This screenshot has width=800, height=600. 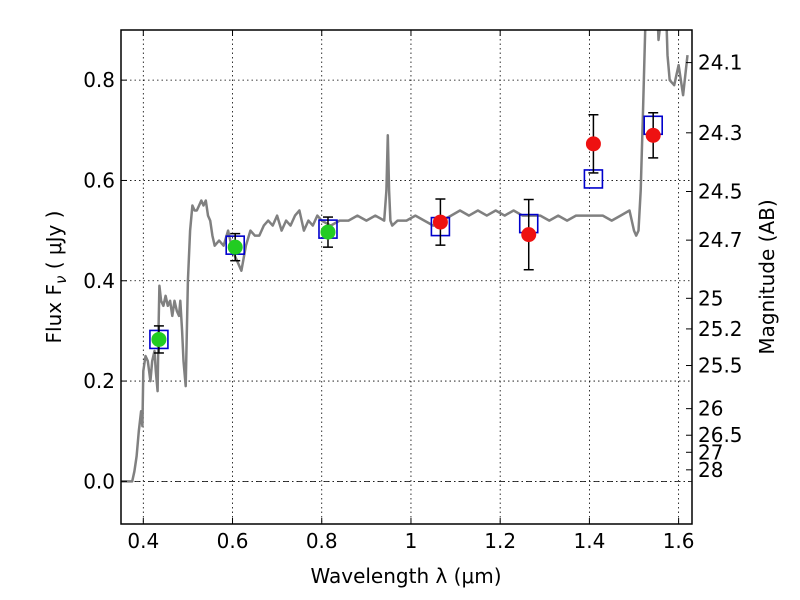 I want to click on x-tick-label: 1.6, so click(x=679, y=541).